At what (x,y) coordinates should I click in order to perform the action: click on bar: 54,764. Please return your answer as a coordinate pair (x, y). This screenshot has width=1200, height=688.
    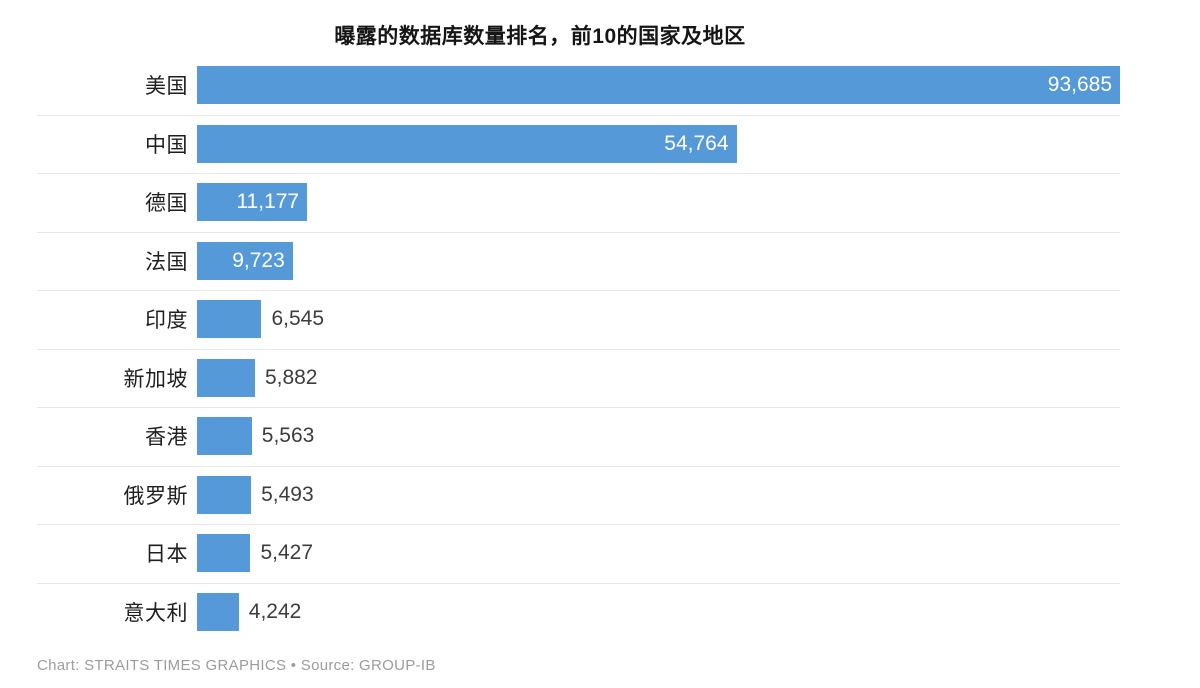
    Looking at the image, I should click on (467, 143).